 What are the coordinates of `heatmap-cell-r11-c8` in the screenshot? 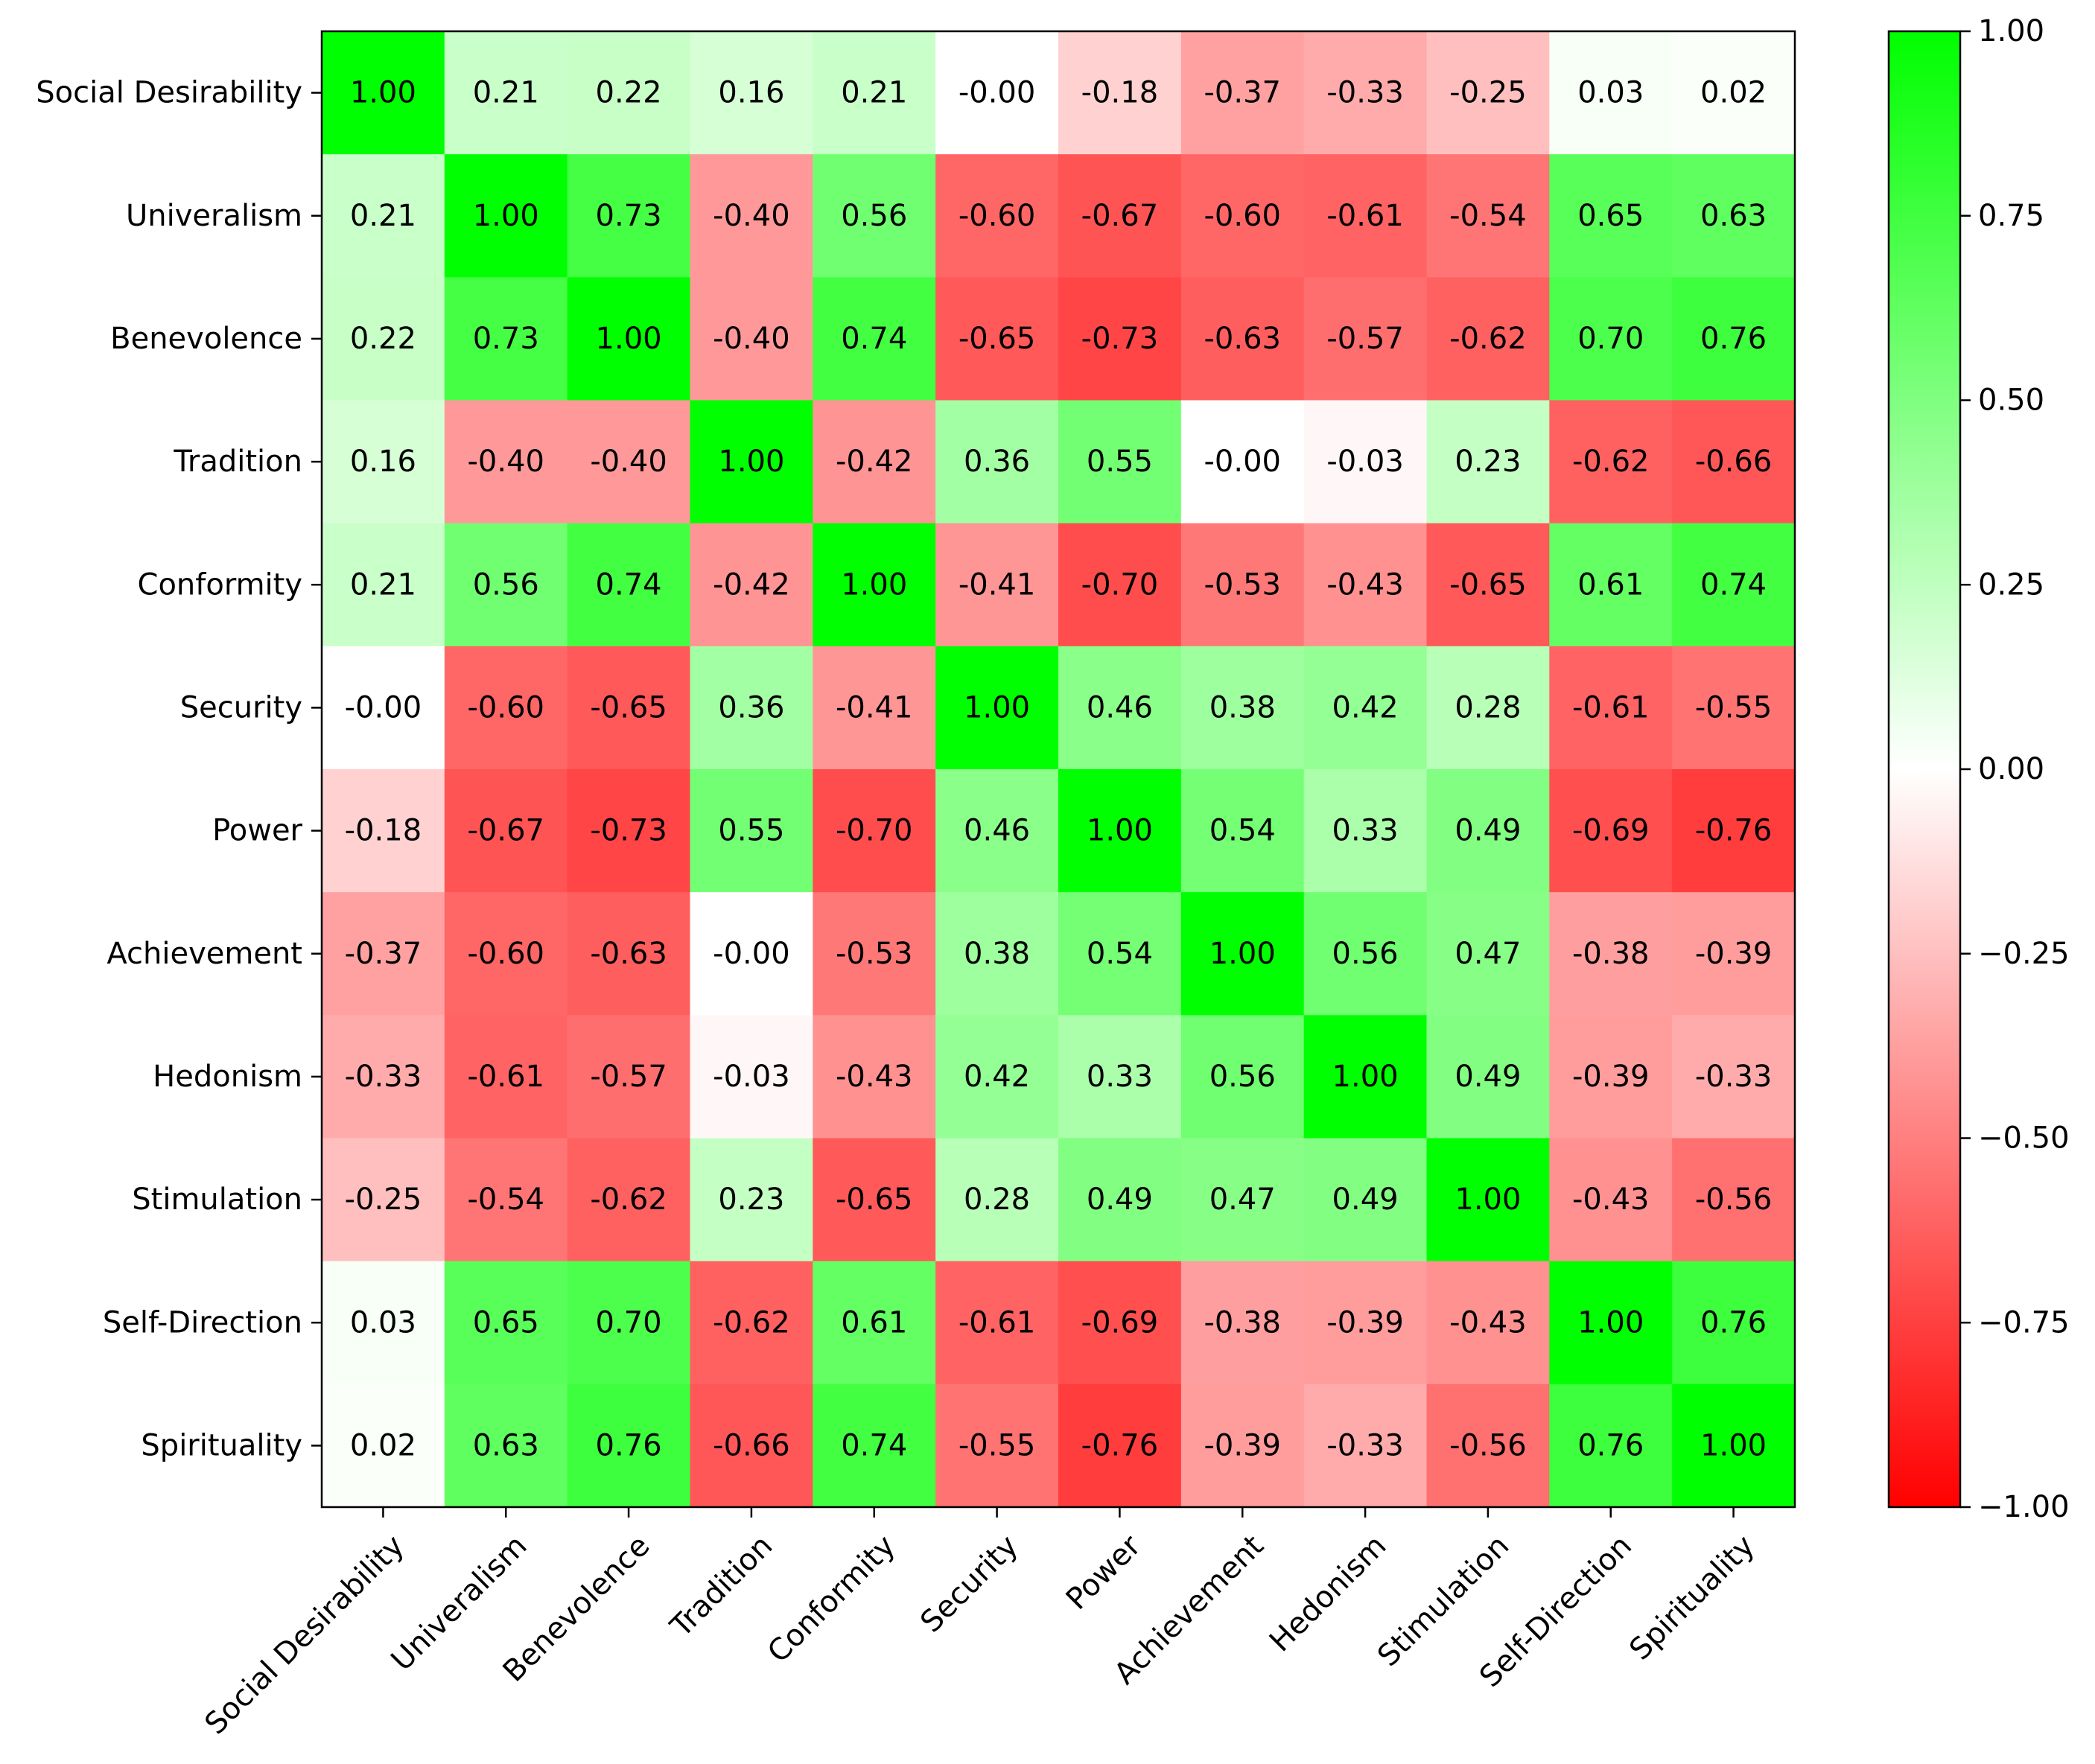 It's located at (1365, 1446).